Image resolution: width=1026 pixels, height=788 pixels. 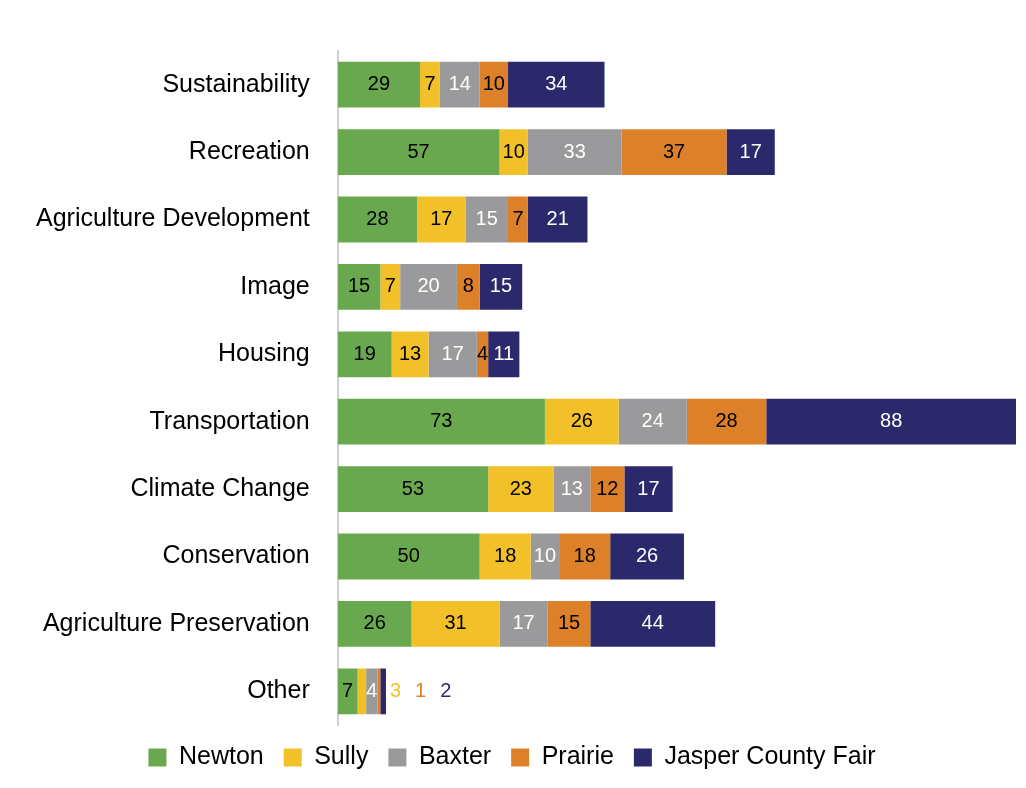 I want to click on data-label: 57, so click(x=418, y=150).